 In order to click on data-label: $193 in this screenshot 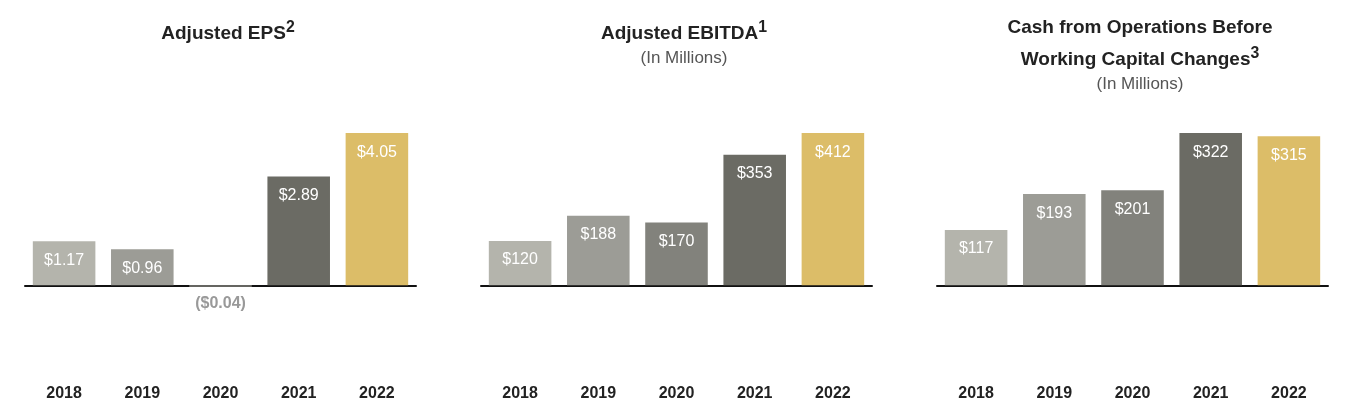, I will do `click(1054, 212)`.